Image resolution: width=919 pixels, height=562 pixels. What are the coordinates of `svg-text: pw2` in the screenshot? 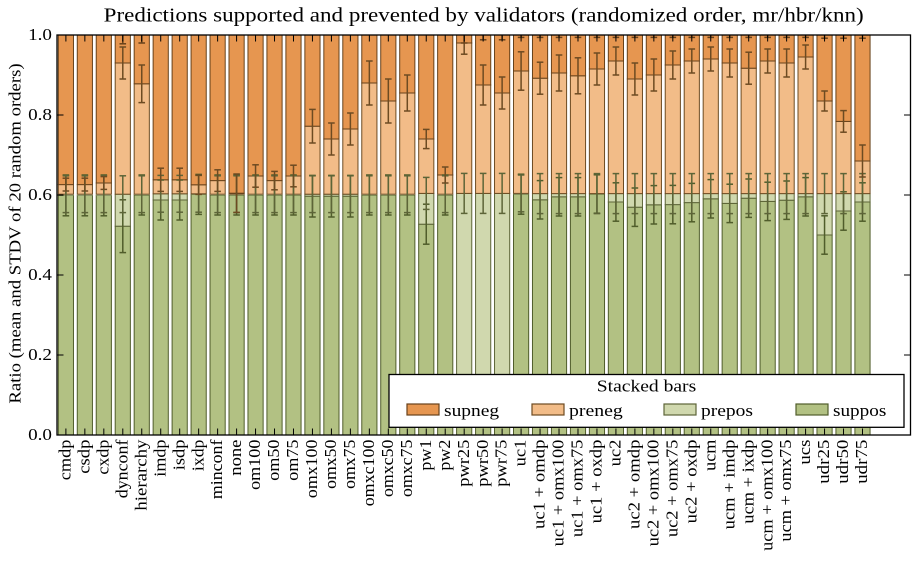 It's located at (444, 455).